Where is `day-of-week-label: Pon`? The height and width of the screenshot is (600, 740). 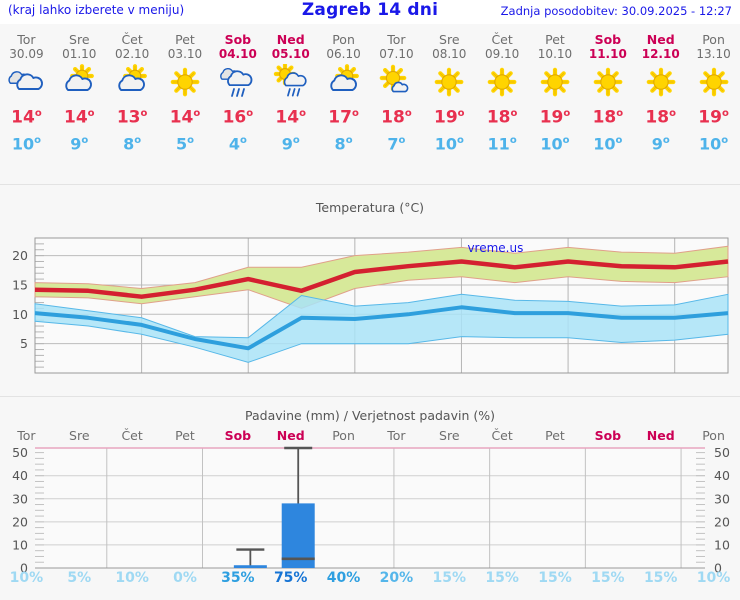 day-of-week-label: Pon is located at coordinates (343, 39).